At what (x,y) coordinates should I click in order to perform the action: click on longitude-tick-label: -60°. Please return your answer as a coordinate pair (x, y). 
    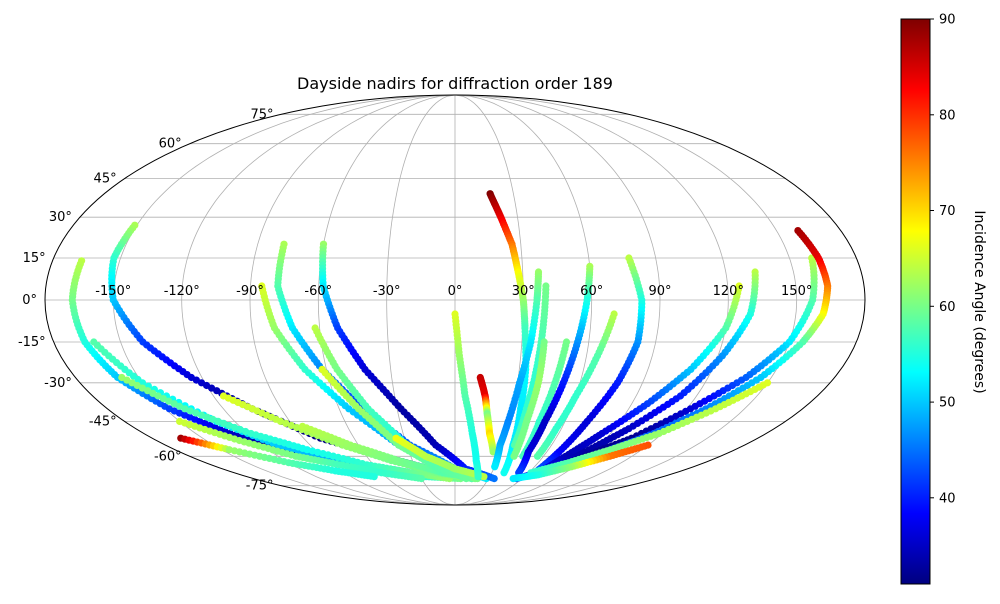
    Looking at the image, I should click on (318, 291).